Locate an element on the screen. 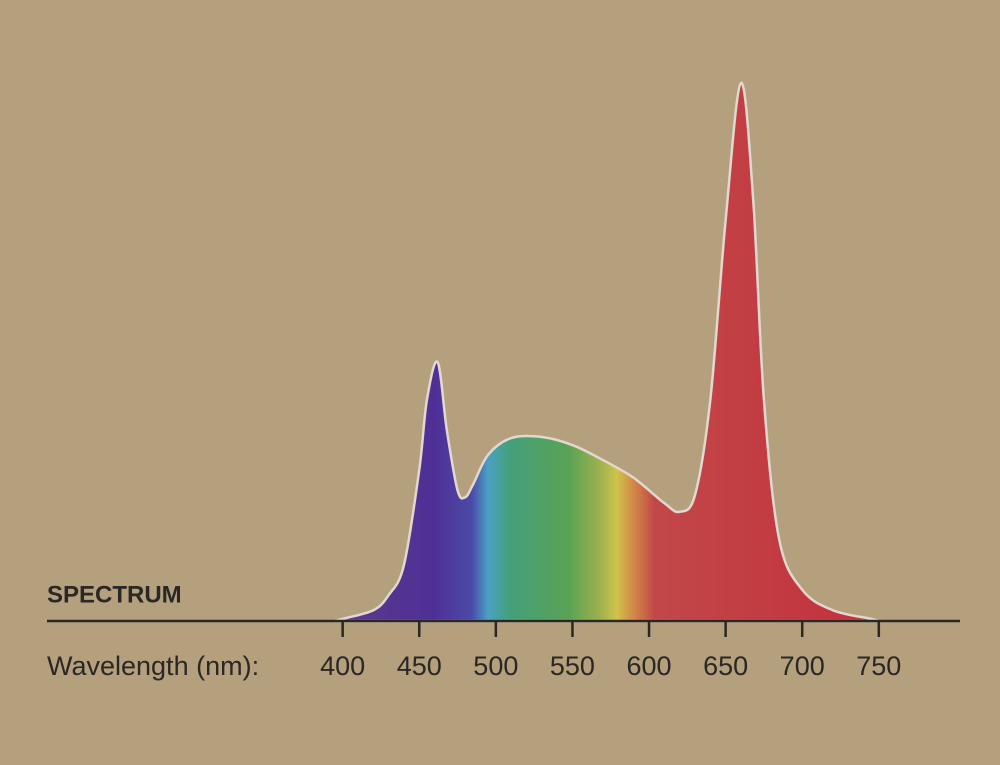 The image size is (1000, 765). x-tick-label: 650 is located at coordinates (725, 666).